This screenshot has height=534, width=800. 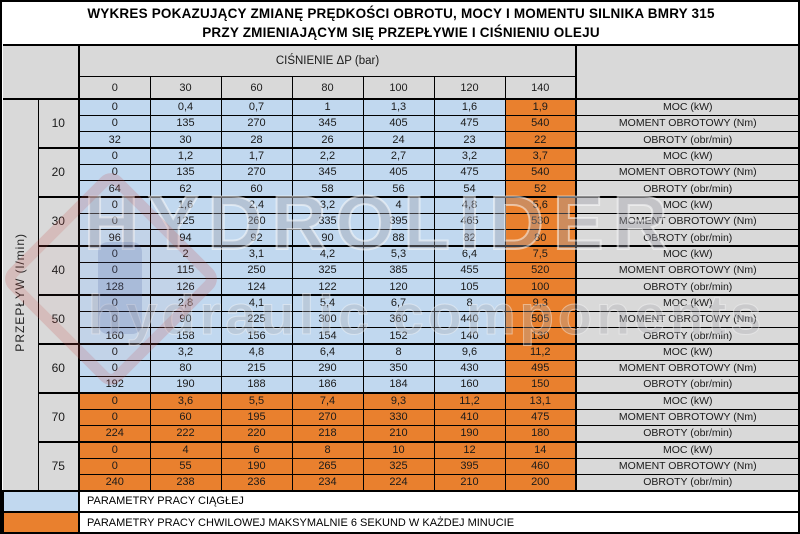 What do you see at coordinates (327, 302) in the screenshot?
I see `value-cell: 5,4` at bounding box center [327, 302].